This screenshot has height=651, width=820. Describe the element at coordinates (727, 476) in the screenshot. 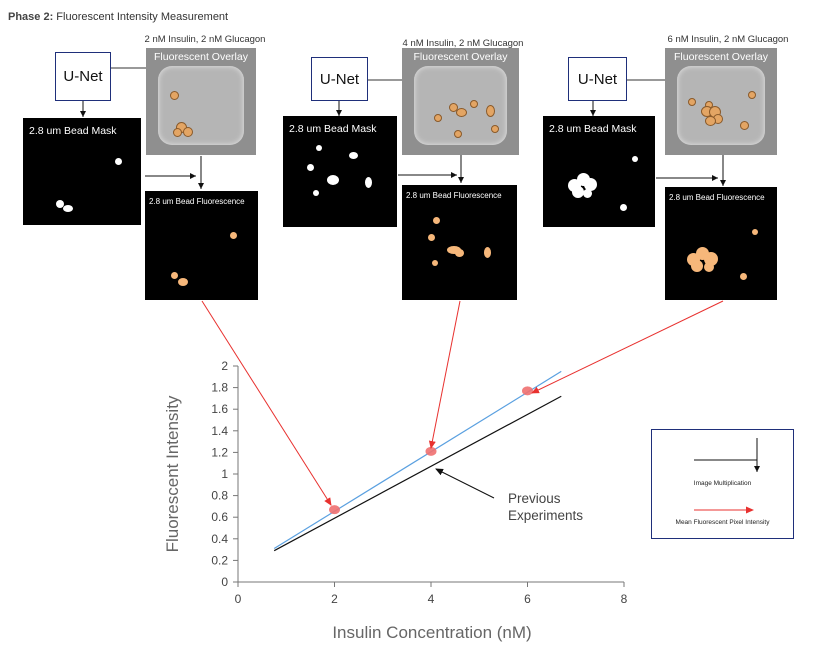

I see `legend-arrows` at that location.